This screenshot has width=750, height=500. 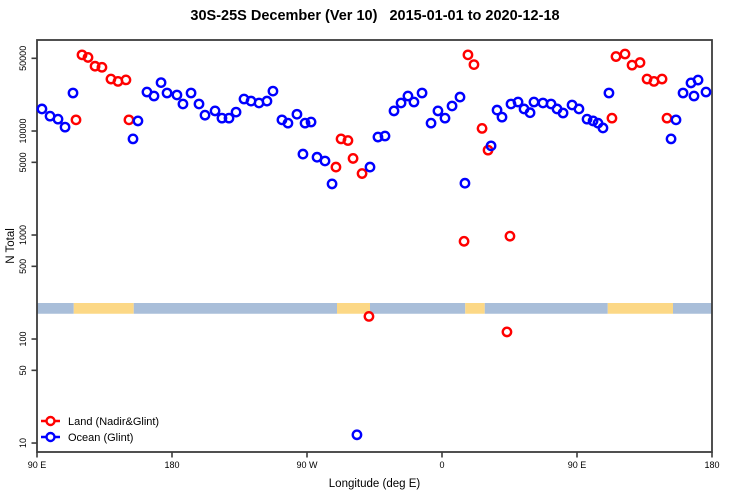 What do you see at coordinates (23, 235) in the screenshot?
I see `y-axis-tick-label: 1000` at bounding box center [23, 235].